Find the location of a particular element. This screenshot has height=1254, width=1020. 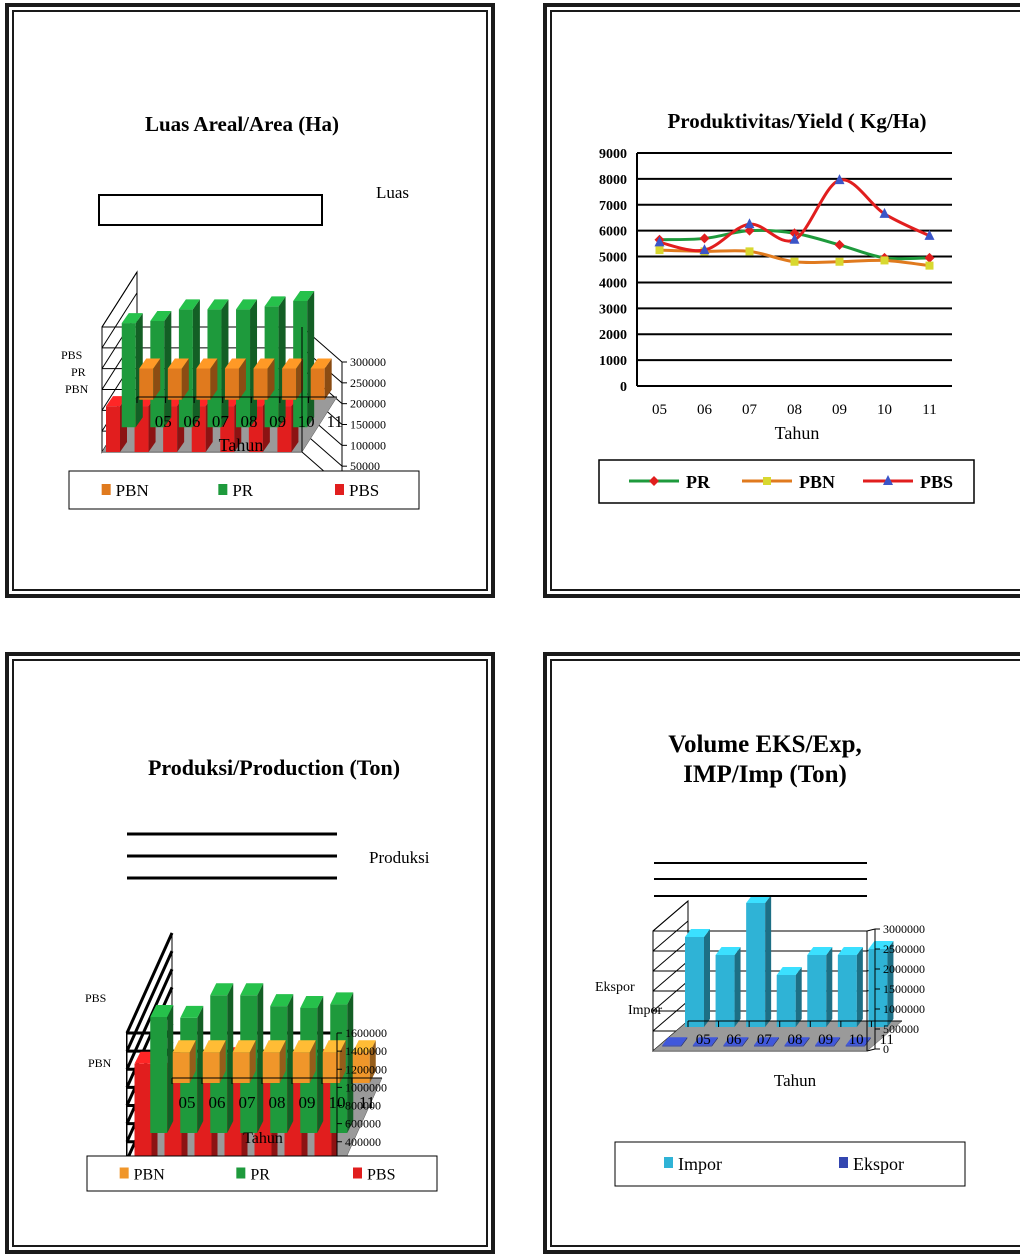

y-tick-label: 8000 is located at coordinates (613, 180).